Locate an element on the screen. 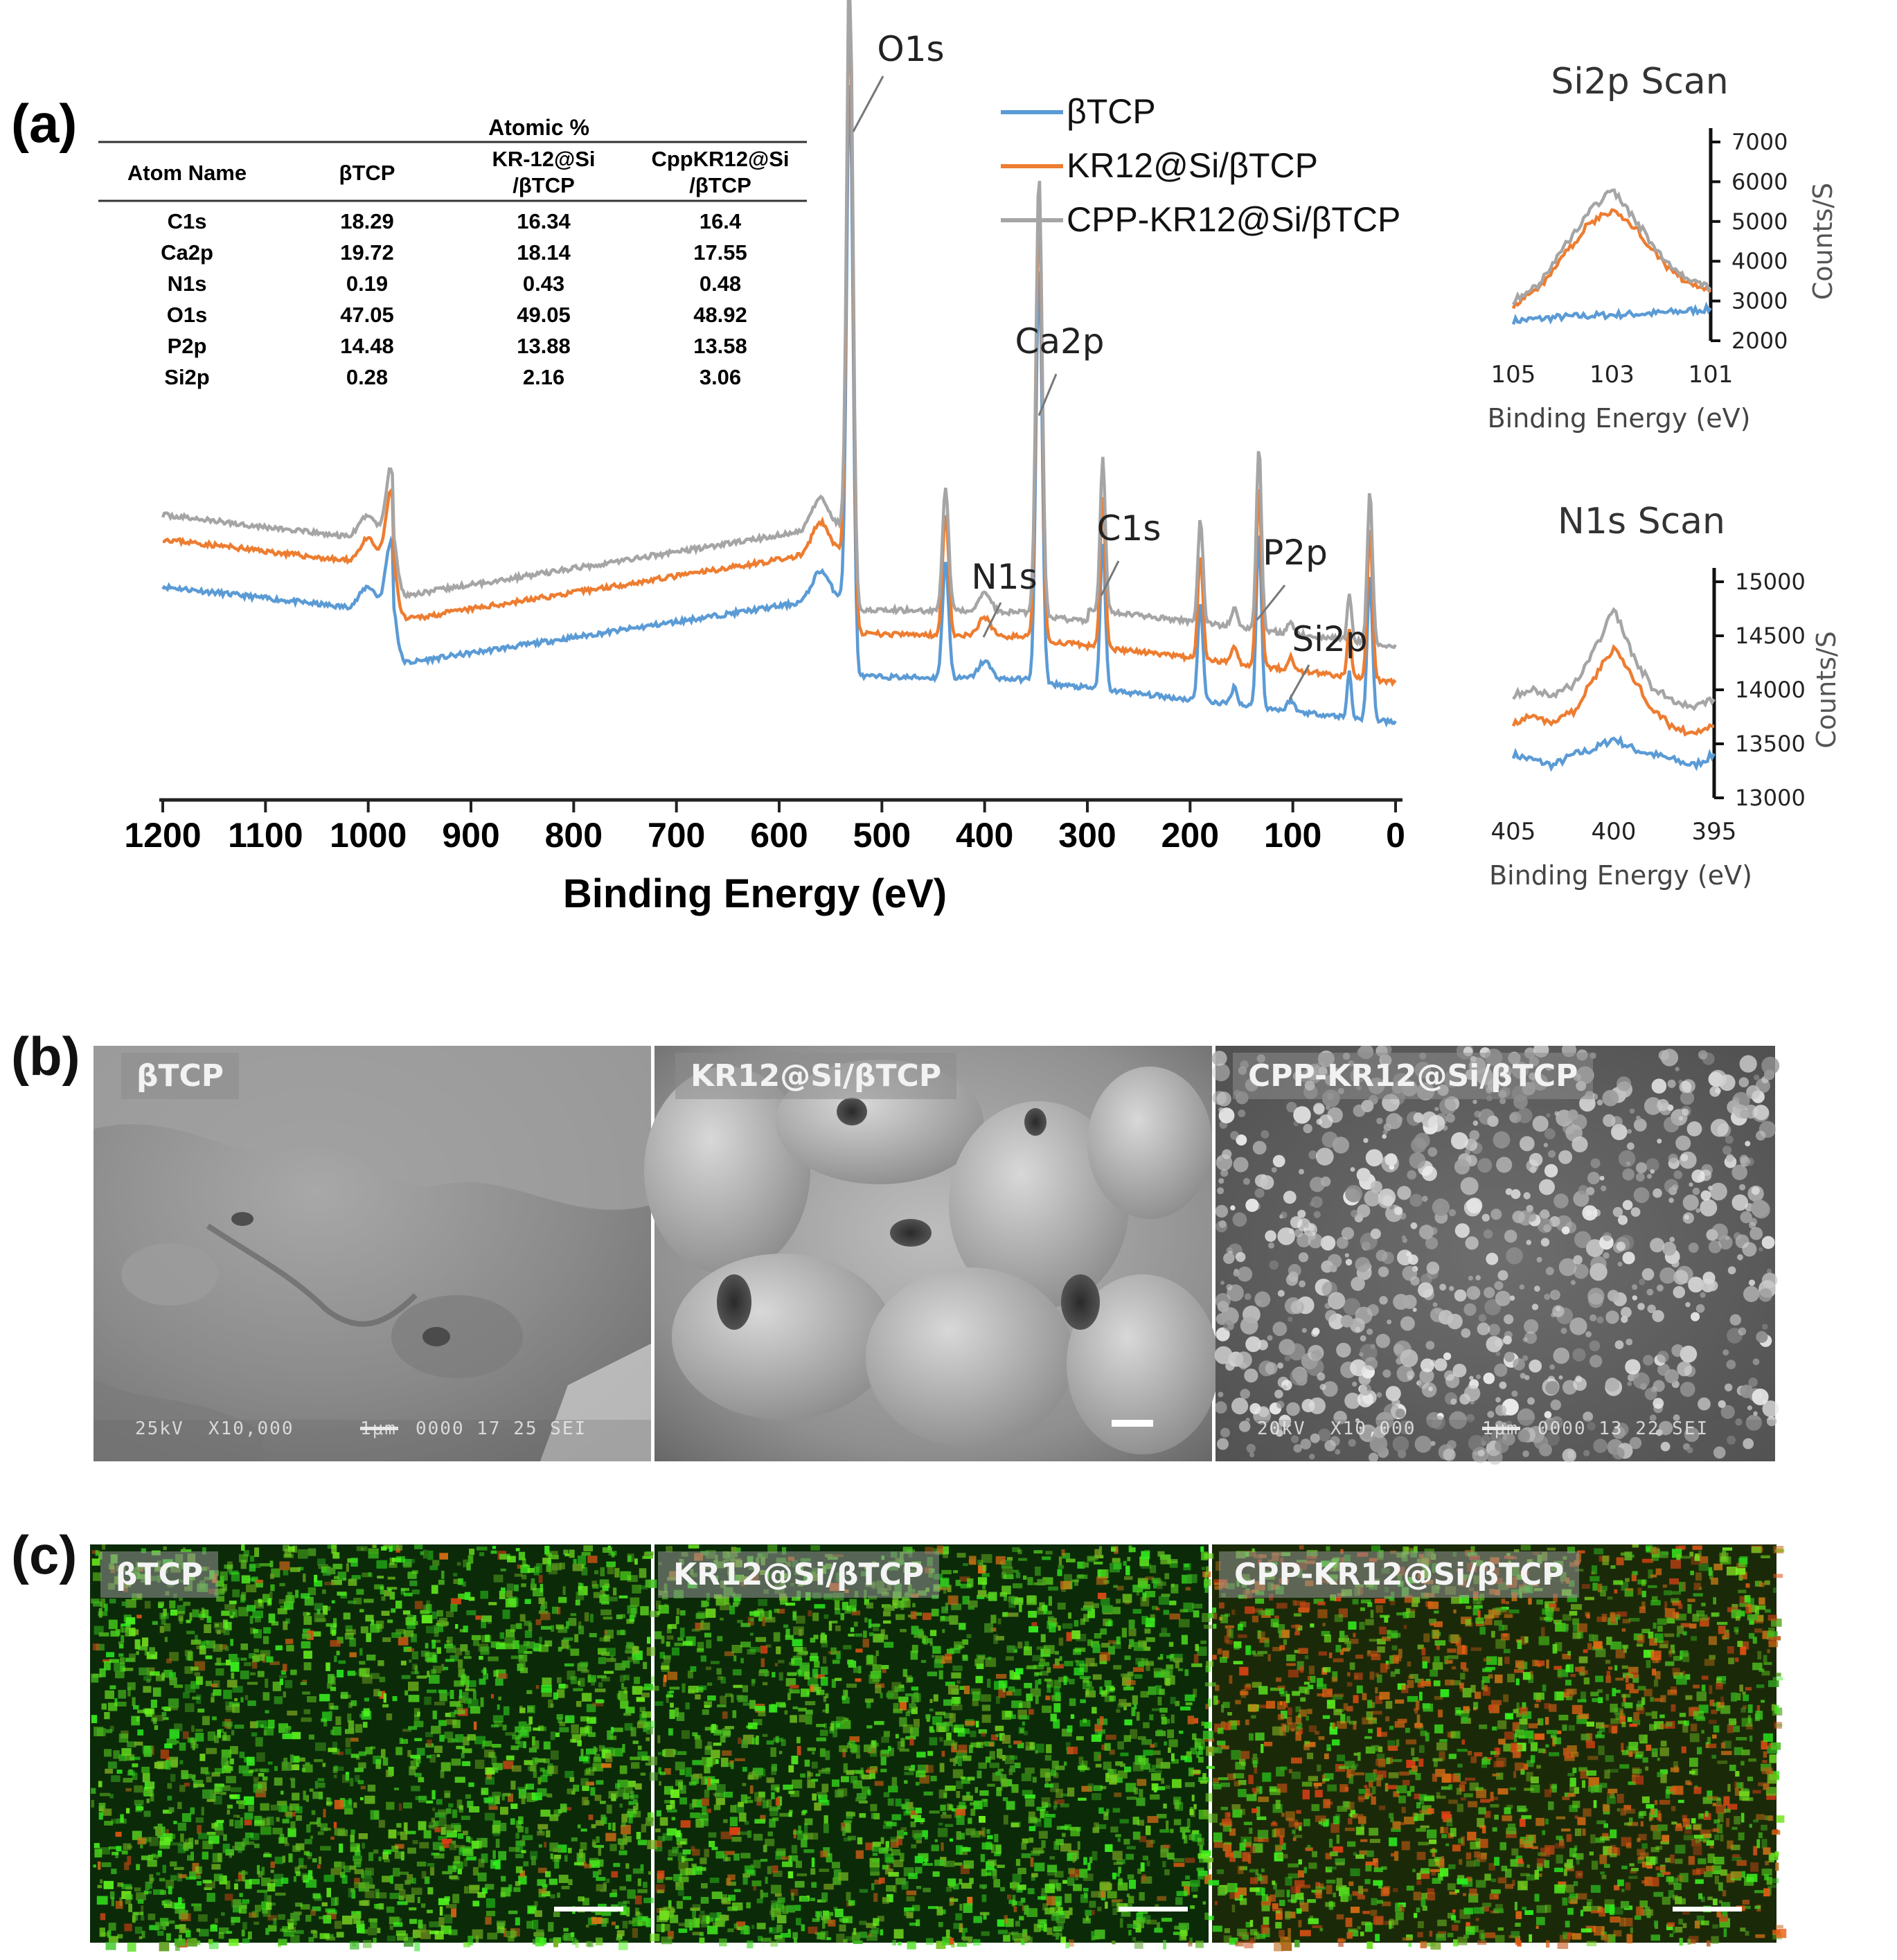 This screenshot has width=1897, height=1960. x-tick-label: 1000 is located at coordinates (369, 836).